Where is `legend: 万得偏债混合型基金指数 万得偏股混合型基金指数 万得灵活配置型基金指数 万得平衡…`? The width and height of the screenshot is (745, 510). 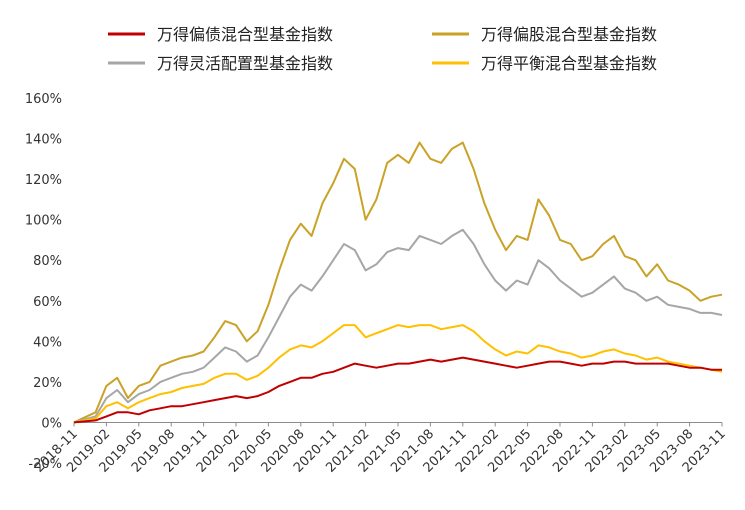
legend: 万得偏债混合型基金指数 万得偏股混合型基金指数 万得灵活配置型基金指数 万得平衡… is located at coordinates (382, 49).